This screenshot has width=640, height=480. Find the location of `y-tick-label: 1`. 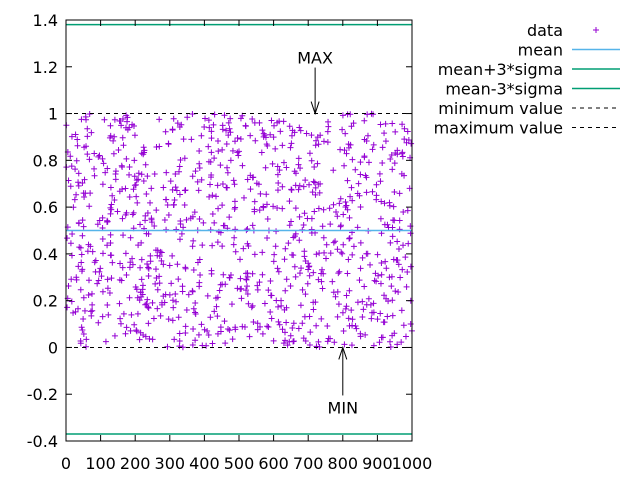

y-tick-label: 1 is located at coordinates (53, 114).